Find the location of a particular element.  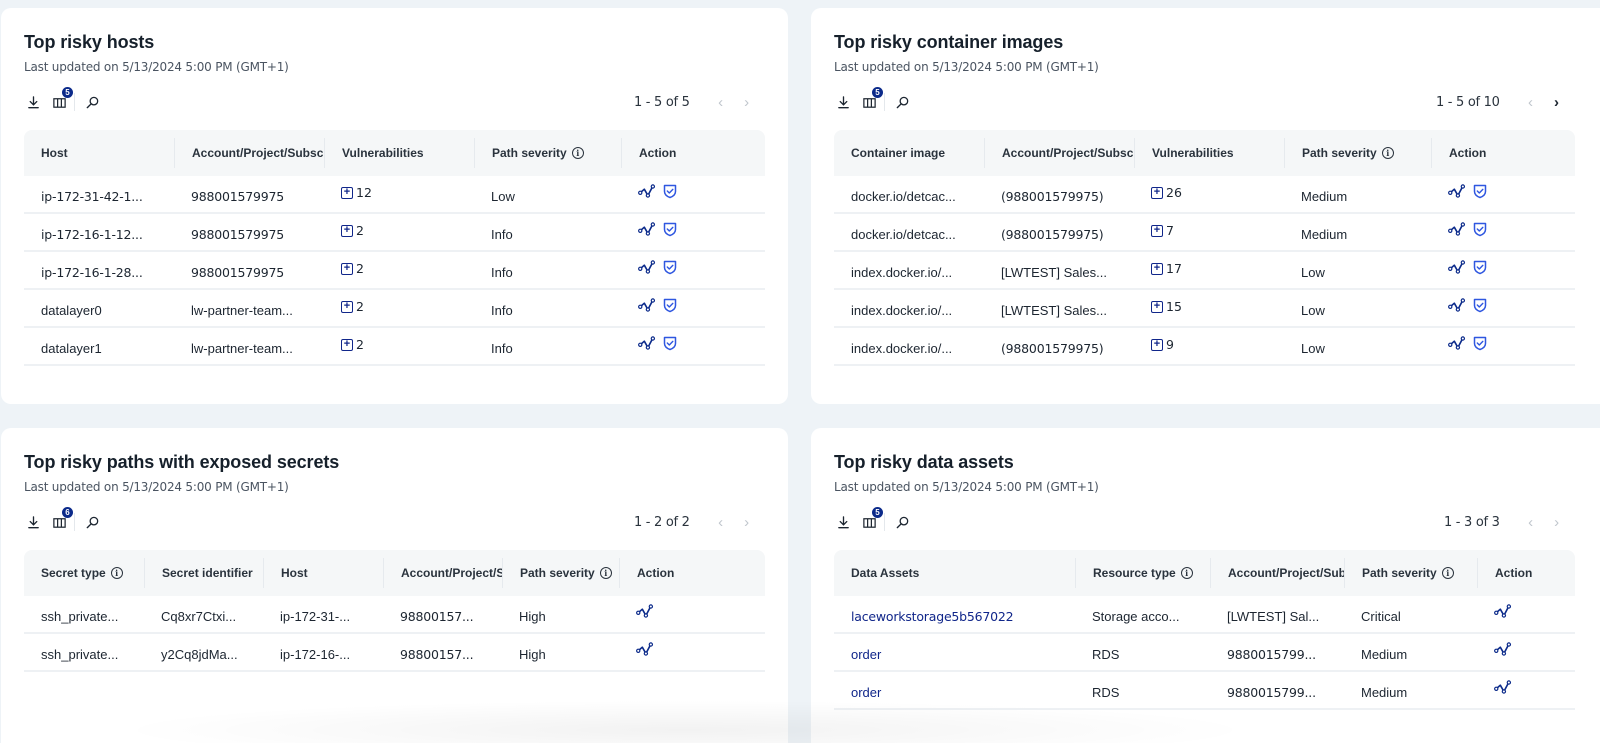

table-row: ip-172-16-1-12... 988001579975 +2 Info is located at coordinates (394, 233).